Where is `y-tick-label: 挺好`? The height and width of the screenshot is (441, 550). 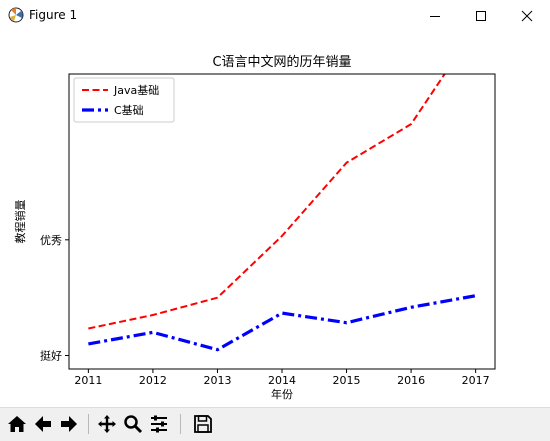 y-tick-label: 挺好 is located at coordinates (51, 356).